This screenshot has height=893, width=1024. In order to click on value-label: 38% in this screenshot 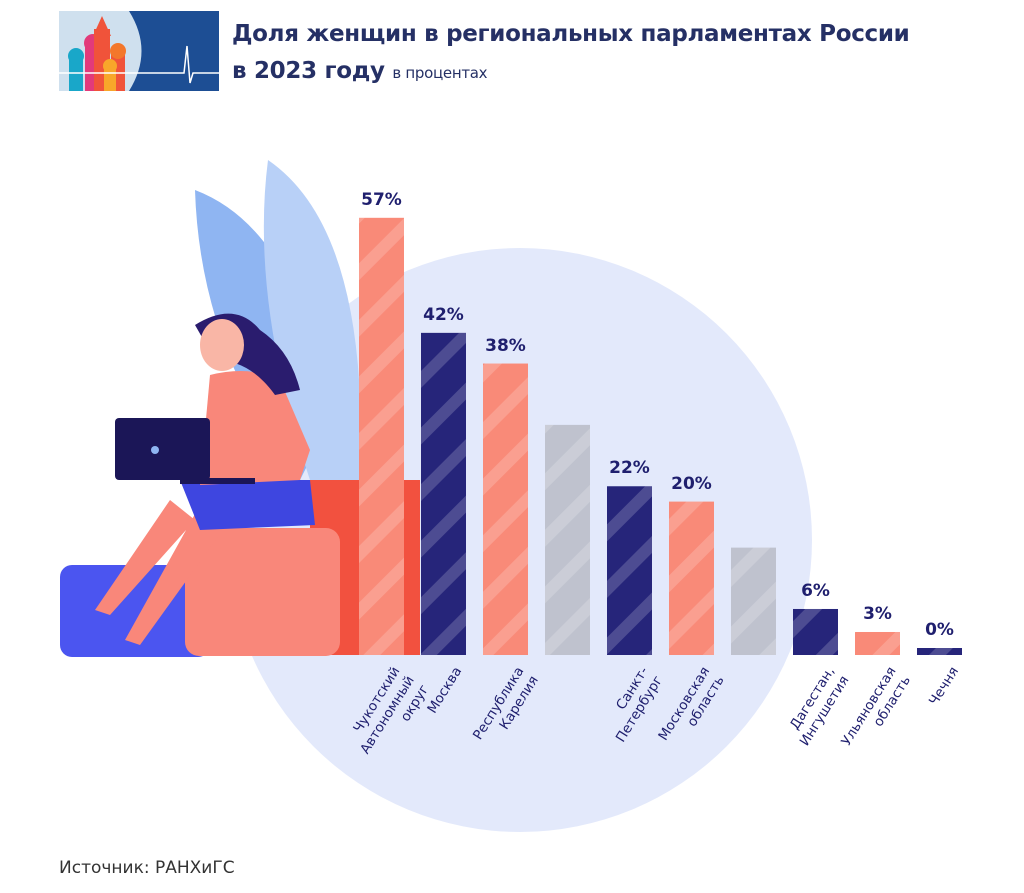, I will do `click(505, 345)`.